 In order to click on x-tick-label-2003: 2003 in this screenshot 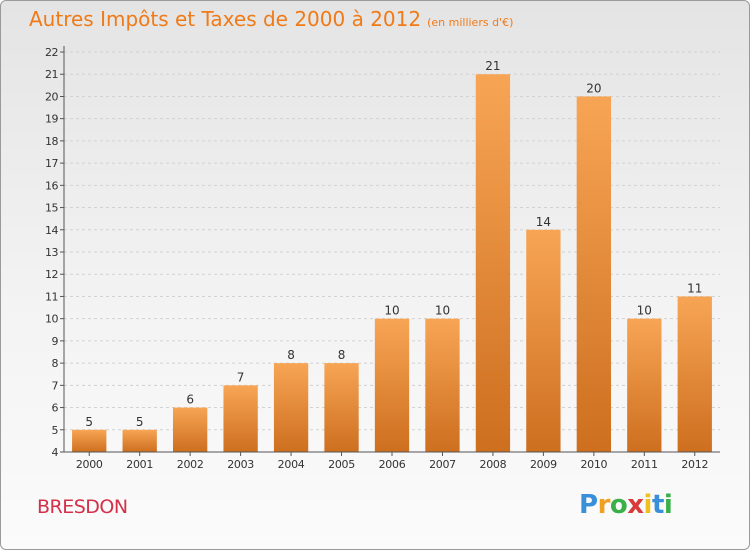, I will do `click(240, 464)`.